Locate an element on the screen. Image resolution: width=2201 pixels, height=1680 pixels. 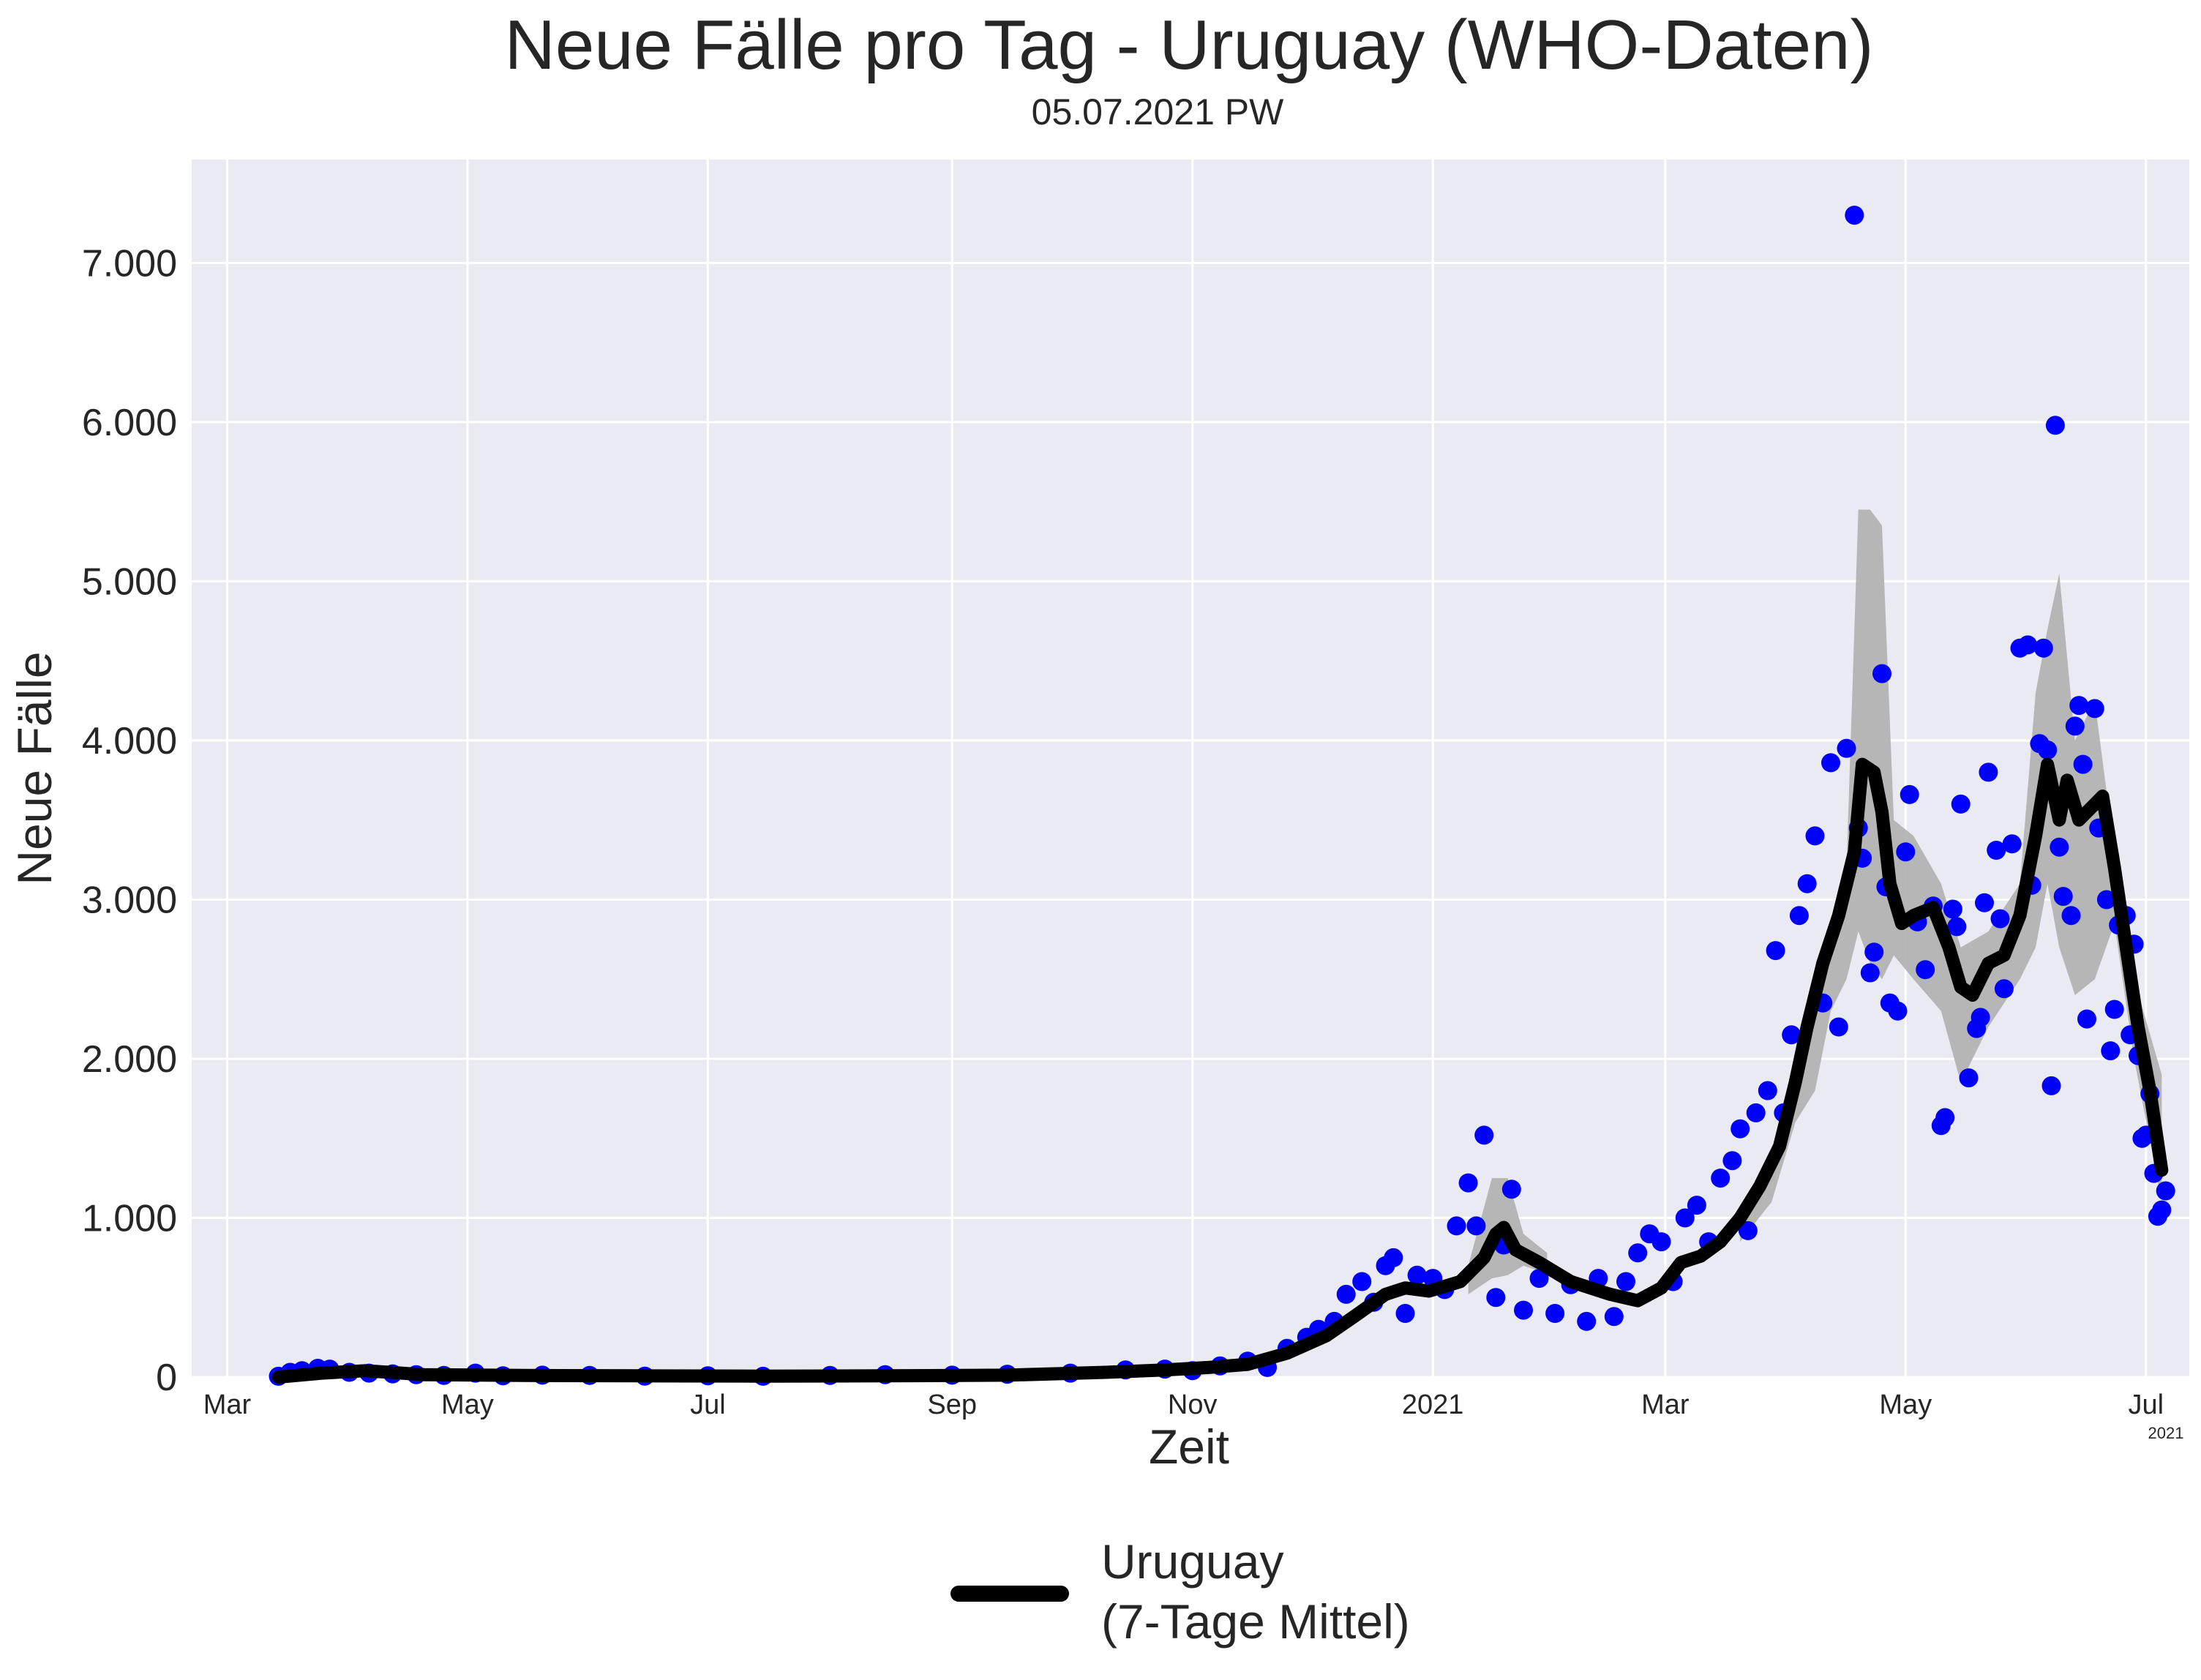
y-axis-ticks: 0 1.000 2.000 3.000 4.000 5.000 6.000 7.000 is located at coordinates (129, 821).